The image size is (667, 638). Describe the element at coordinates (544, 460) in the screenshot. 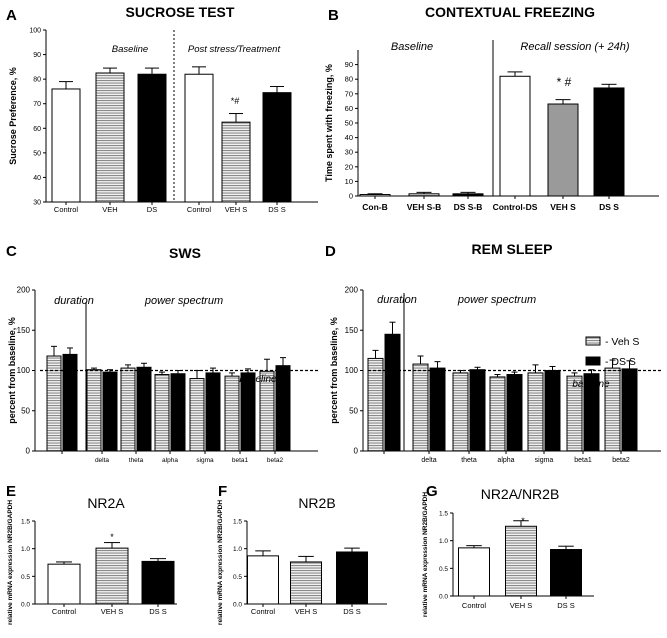

I see `x-tick-label: sigma` at that location.